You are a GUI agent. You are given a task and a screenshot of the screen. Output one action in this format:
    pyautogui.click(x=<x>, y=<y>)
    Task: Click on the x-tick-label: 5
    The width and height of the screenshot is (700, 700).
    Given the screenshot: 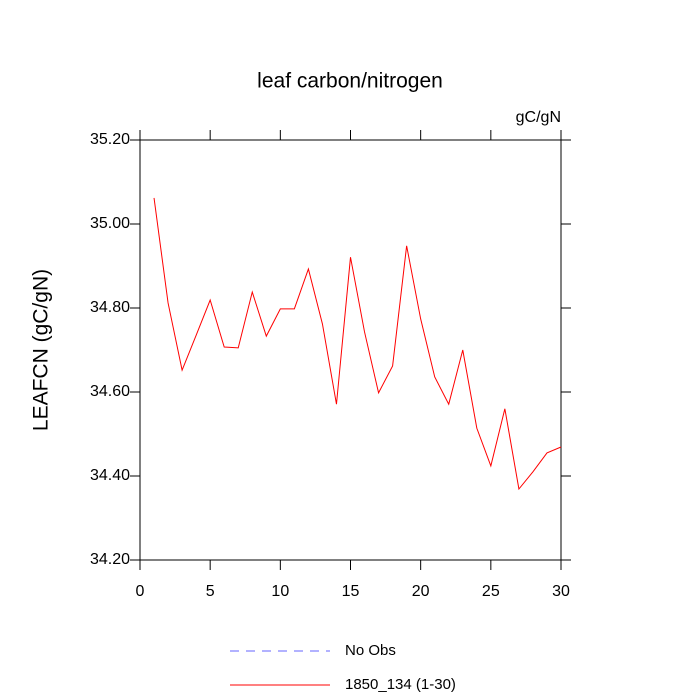 What is the action you would take?
    pyautogui.click(x=210, y=591)
    